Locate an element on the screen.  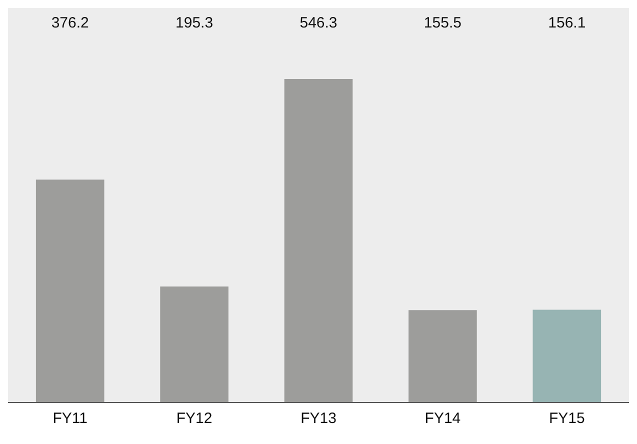
x-tick-label: FY13 is located at coordinates (318, 419).